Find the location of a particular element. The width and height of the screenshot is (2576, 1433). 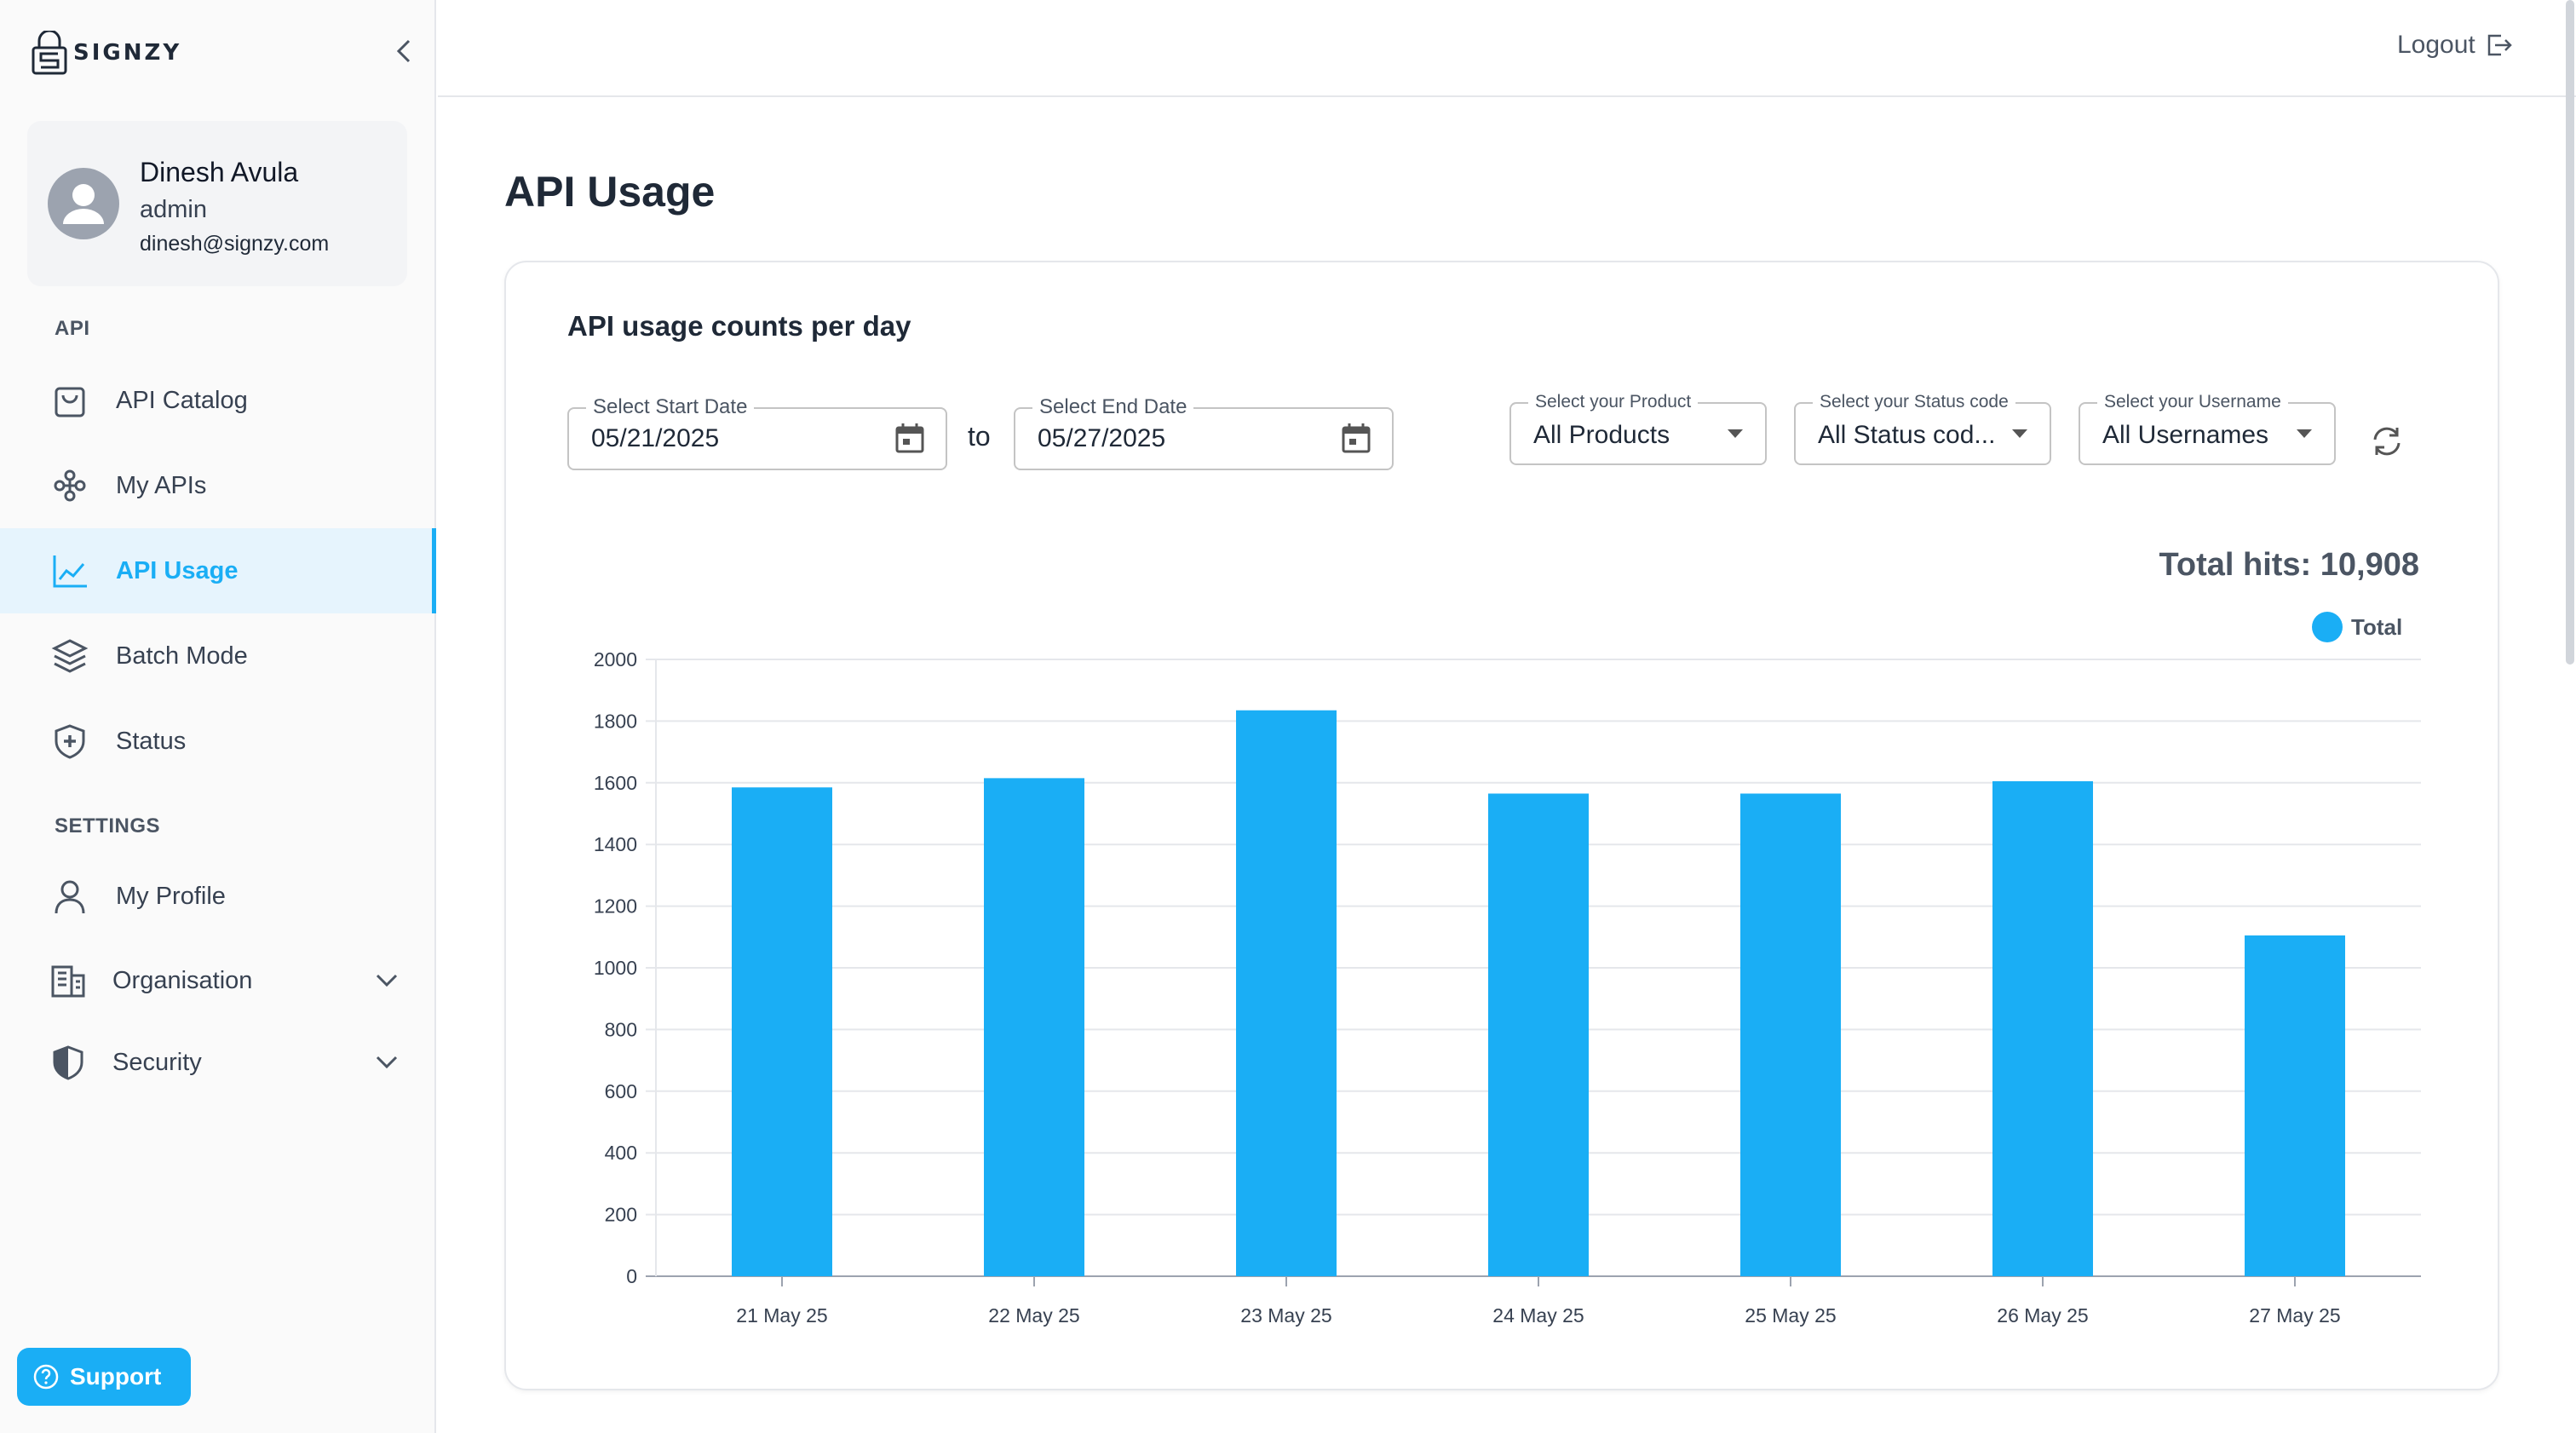

layers-icon is located at coordinates (70, 656).